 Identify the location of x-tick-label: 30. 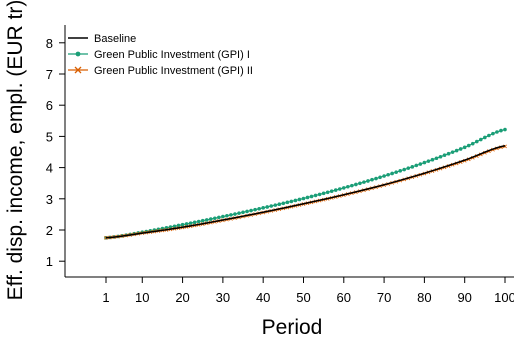
(223, 297).